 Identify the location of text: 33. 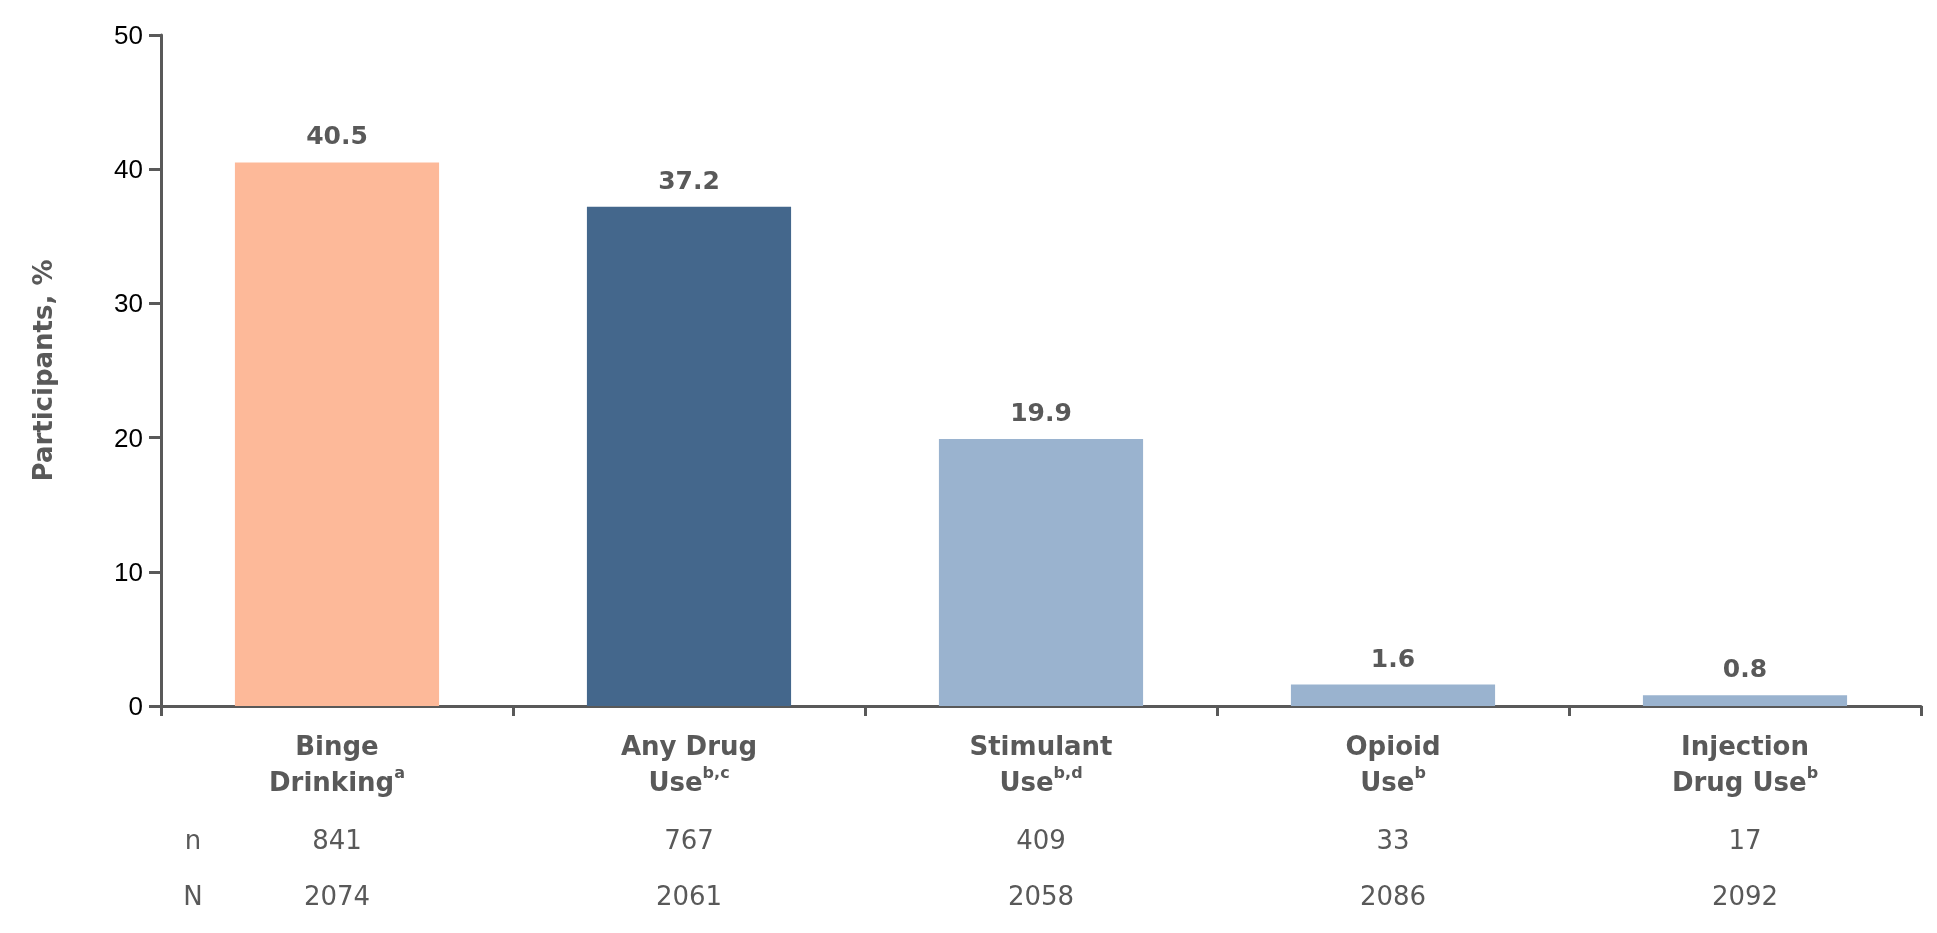
(1393, 840).